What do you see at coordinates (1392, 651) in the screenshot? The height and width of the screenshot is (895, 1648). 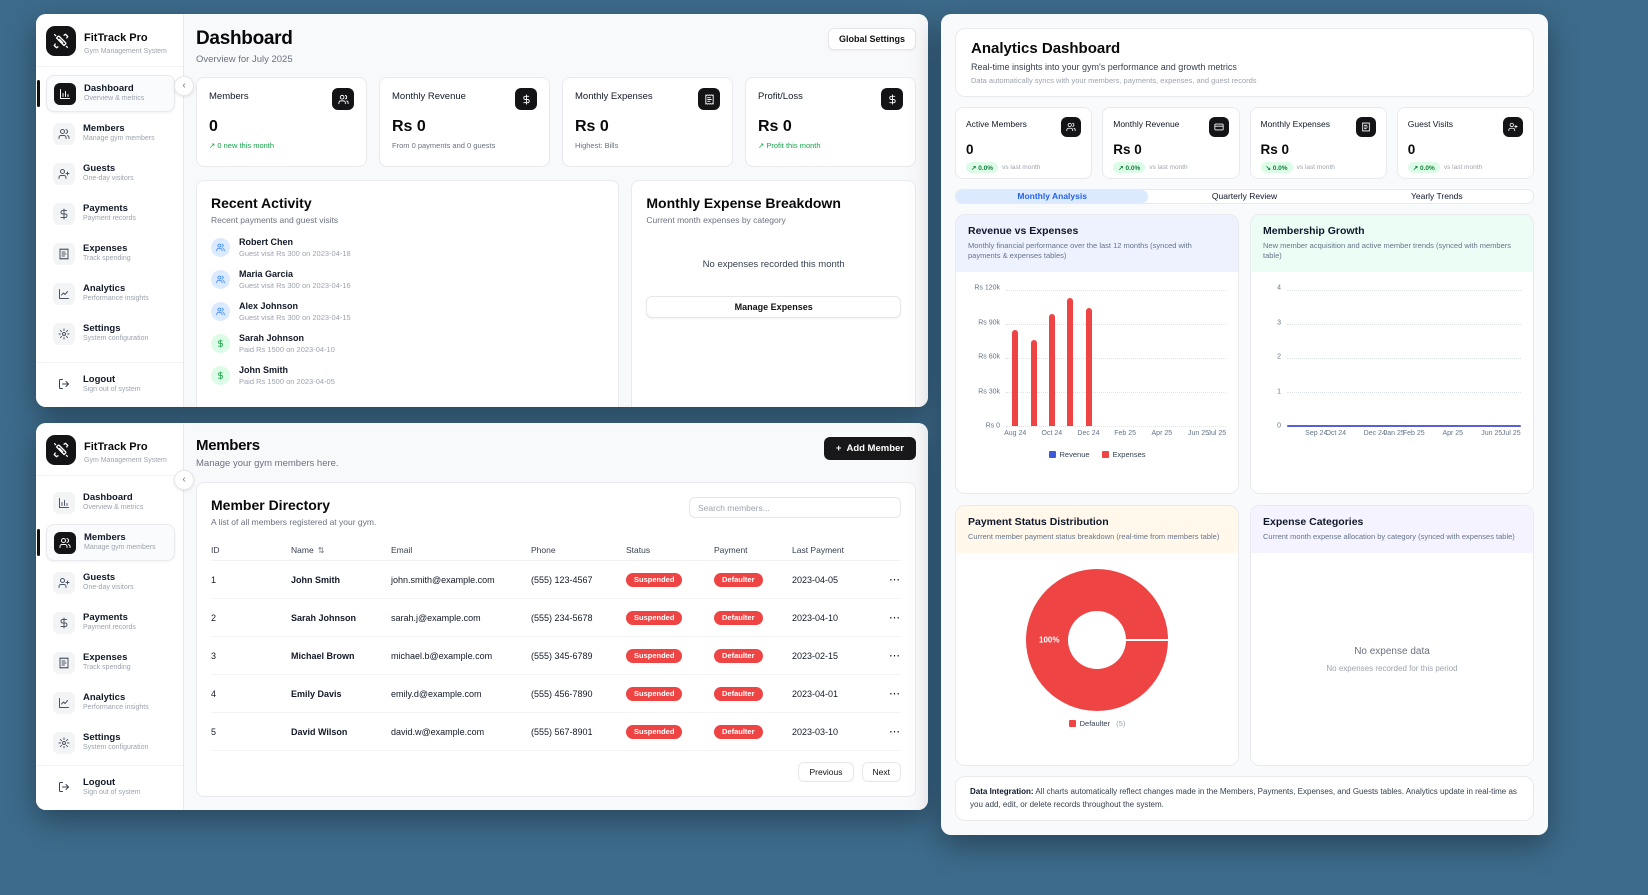 I see `empty-state-title: No expense data` at bounding box center [1392, 651].